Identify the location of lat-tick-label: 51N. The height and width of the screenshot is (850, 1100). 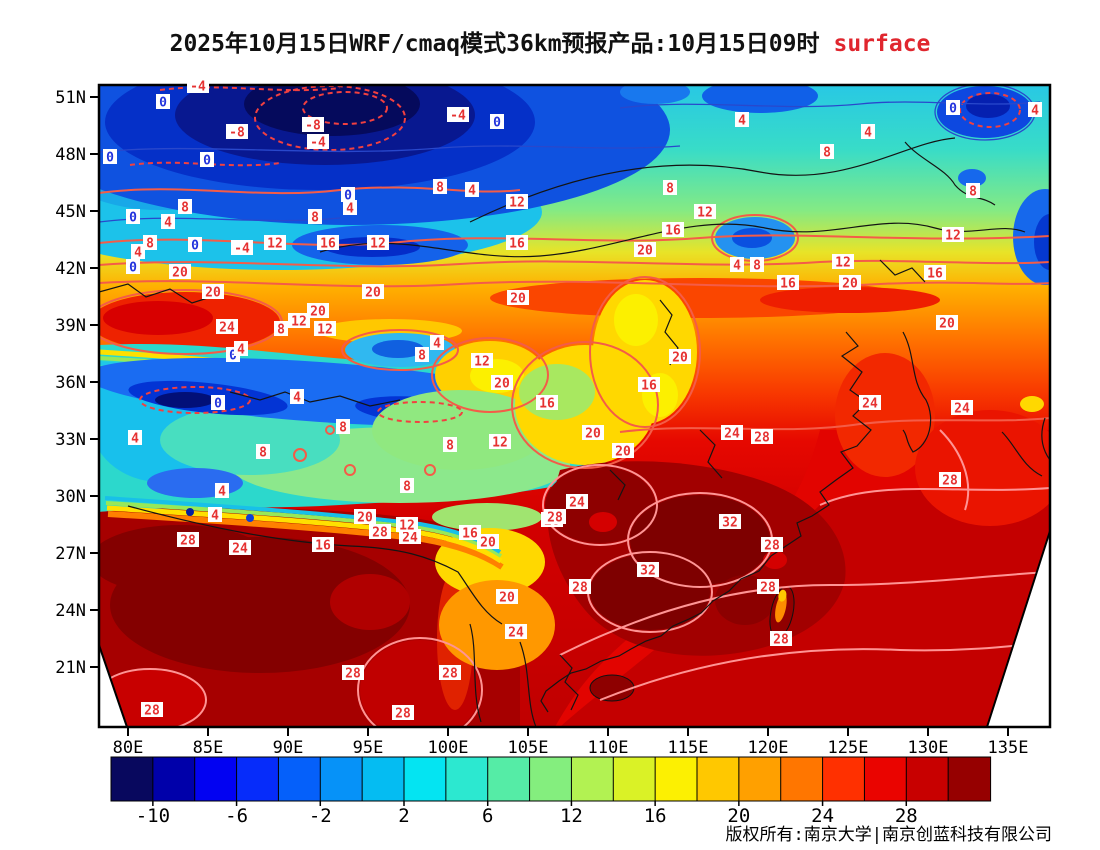
(70, 98).